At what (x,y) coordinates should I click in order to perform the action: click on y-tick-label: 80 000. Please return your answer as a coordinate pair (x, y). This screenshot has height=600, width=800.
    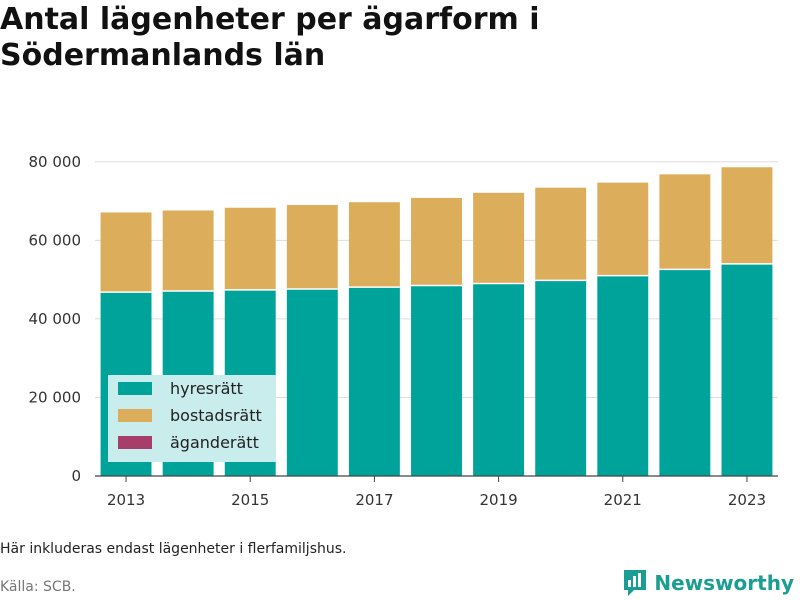
    Looking at the image, I should click on (55, 162).